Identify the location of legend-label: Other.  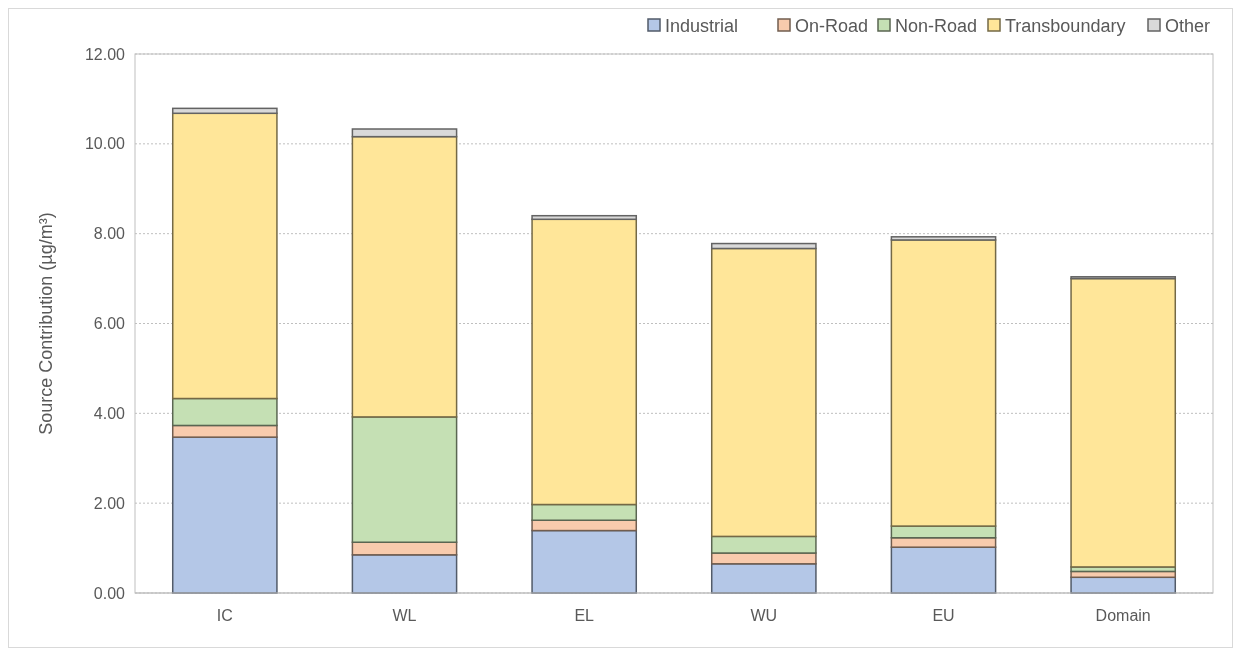
(1188, 26).